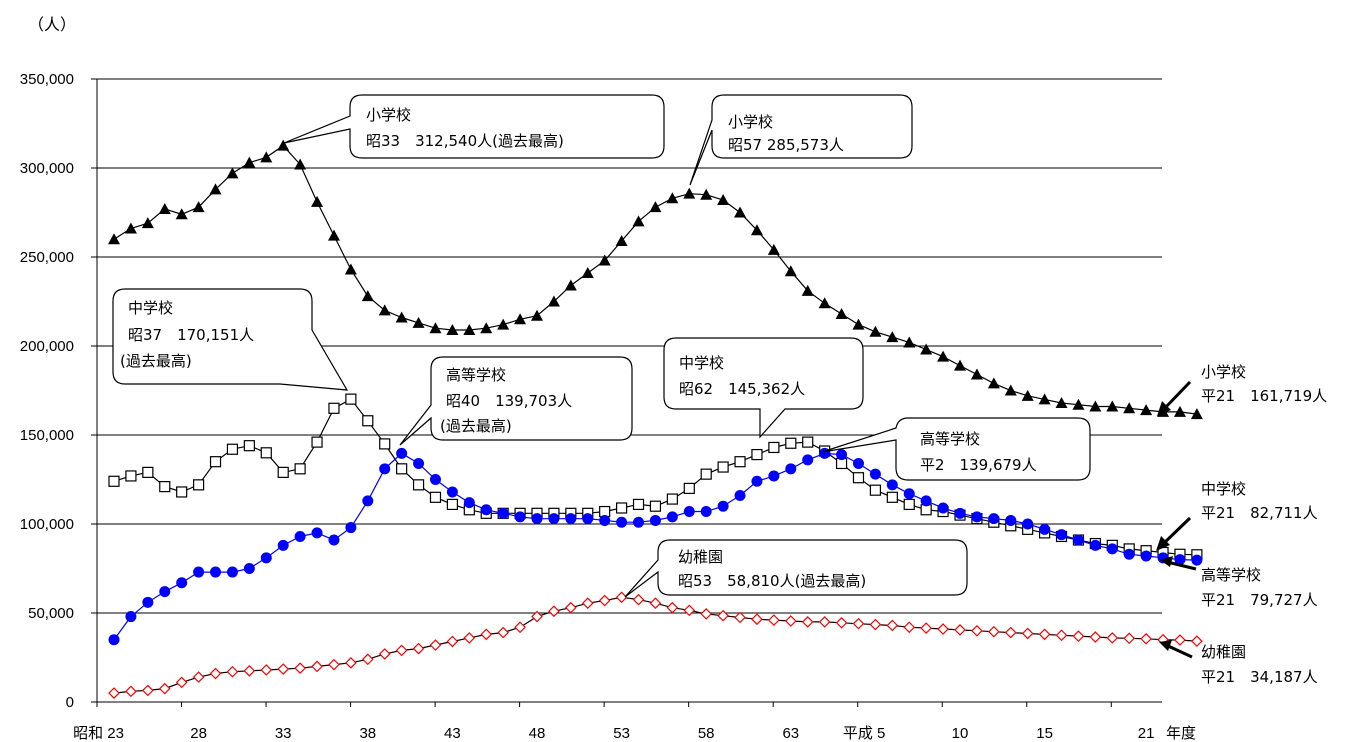 This screenshot has width=1351, height=742. What do you see at coordinates (1176, 396) in the screenshot?
I see `arrow-line` at bounding box center [1176, 396].